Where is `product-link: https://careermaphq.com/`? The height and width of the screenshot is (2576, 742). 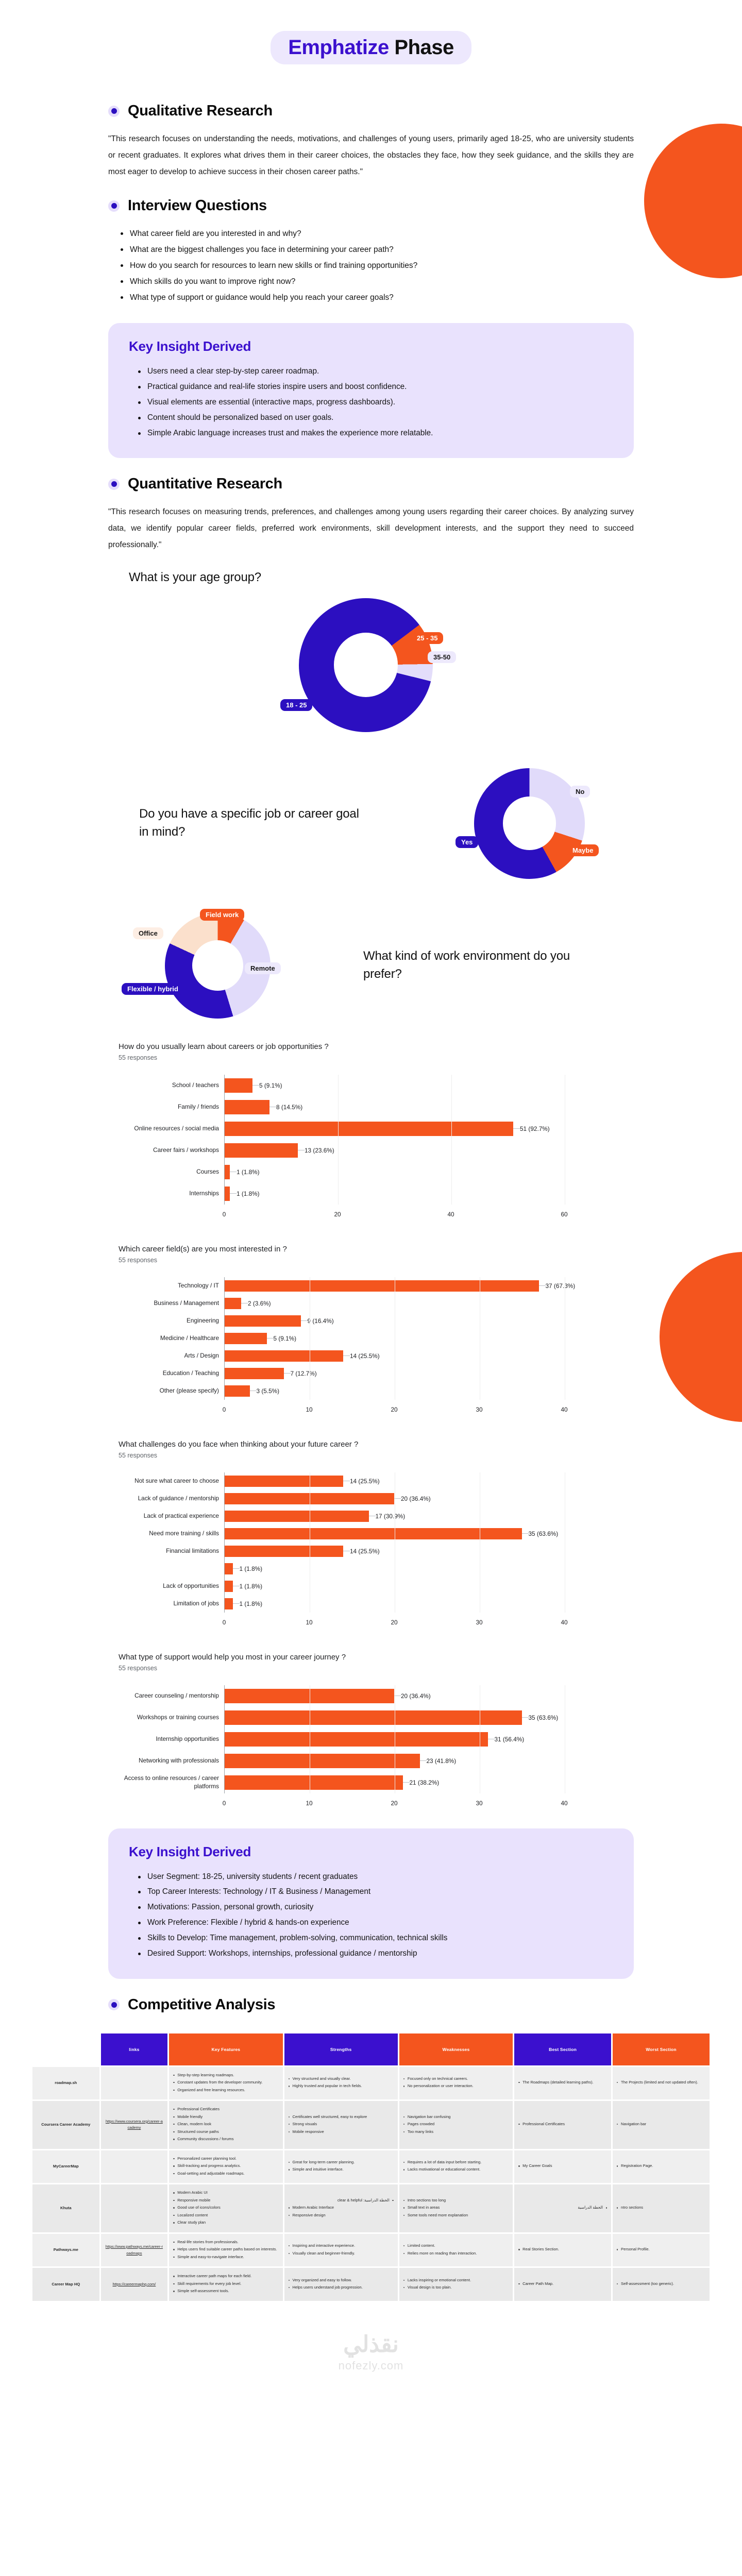
product-link: https://careermaphq.com/ is located at coordinates (134, 2283).